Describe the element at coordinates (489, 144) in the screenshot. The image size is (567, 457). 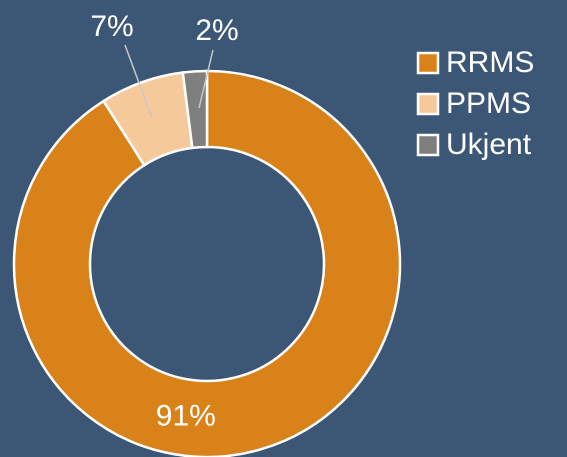
I see `legend-label: Ukjent` at that location.